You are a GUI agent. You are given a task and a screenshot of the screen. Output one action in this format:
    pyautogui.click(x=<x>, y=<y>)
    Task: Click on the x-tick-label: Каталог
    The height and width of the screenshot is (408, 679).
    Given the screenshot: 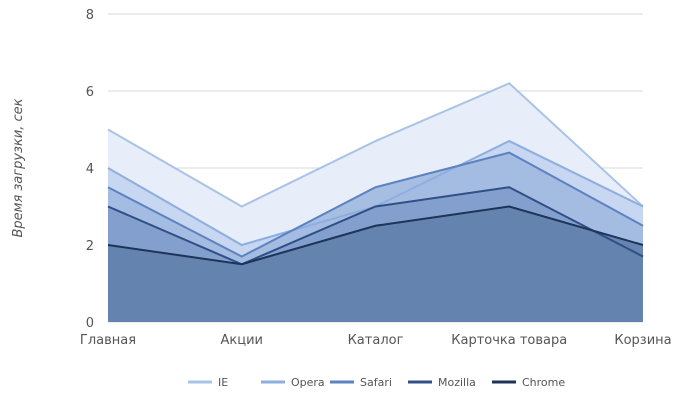 What is the action you would take?
    pyautogui.click(x=376, y=340)
    